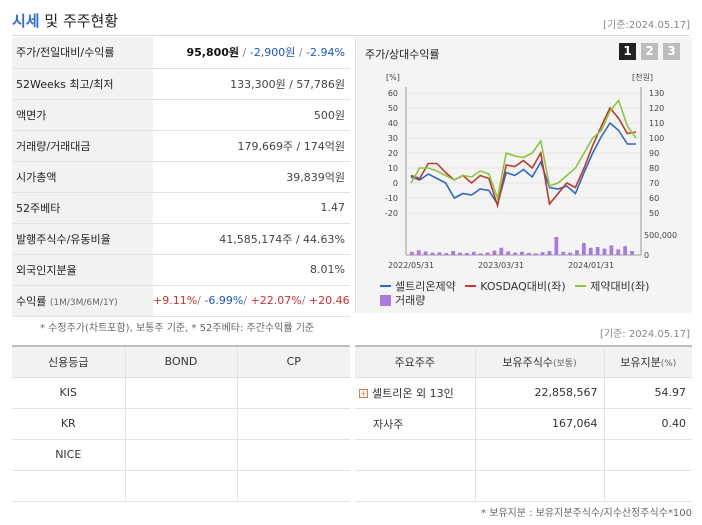  Describe the element at coordinates (272, 53) in the screenshot. I see `change-value: -2,900원` at that location.